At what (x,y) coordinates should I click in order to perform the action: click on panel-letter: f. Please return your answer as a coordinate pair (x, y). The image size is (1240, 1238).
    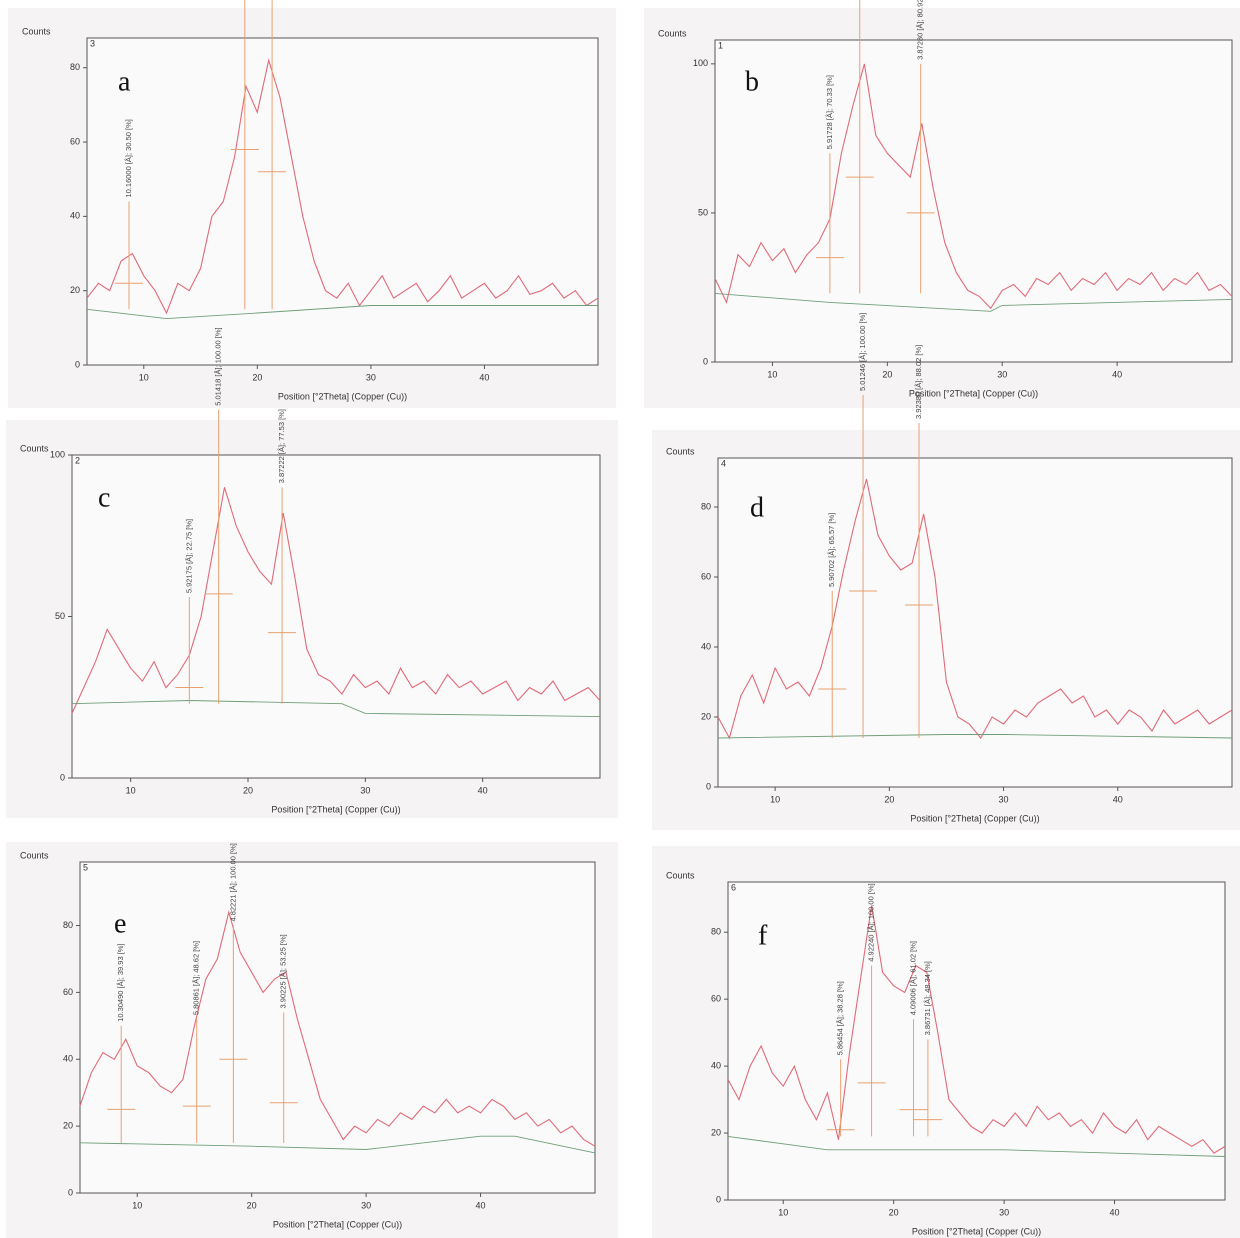
    Looking at the image, I should click on (763, 935).